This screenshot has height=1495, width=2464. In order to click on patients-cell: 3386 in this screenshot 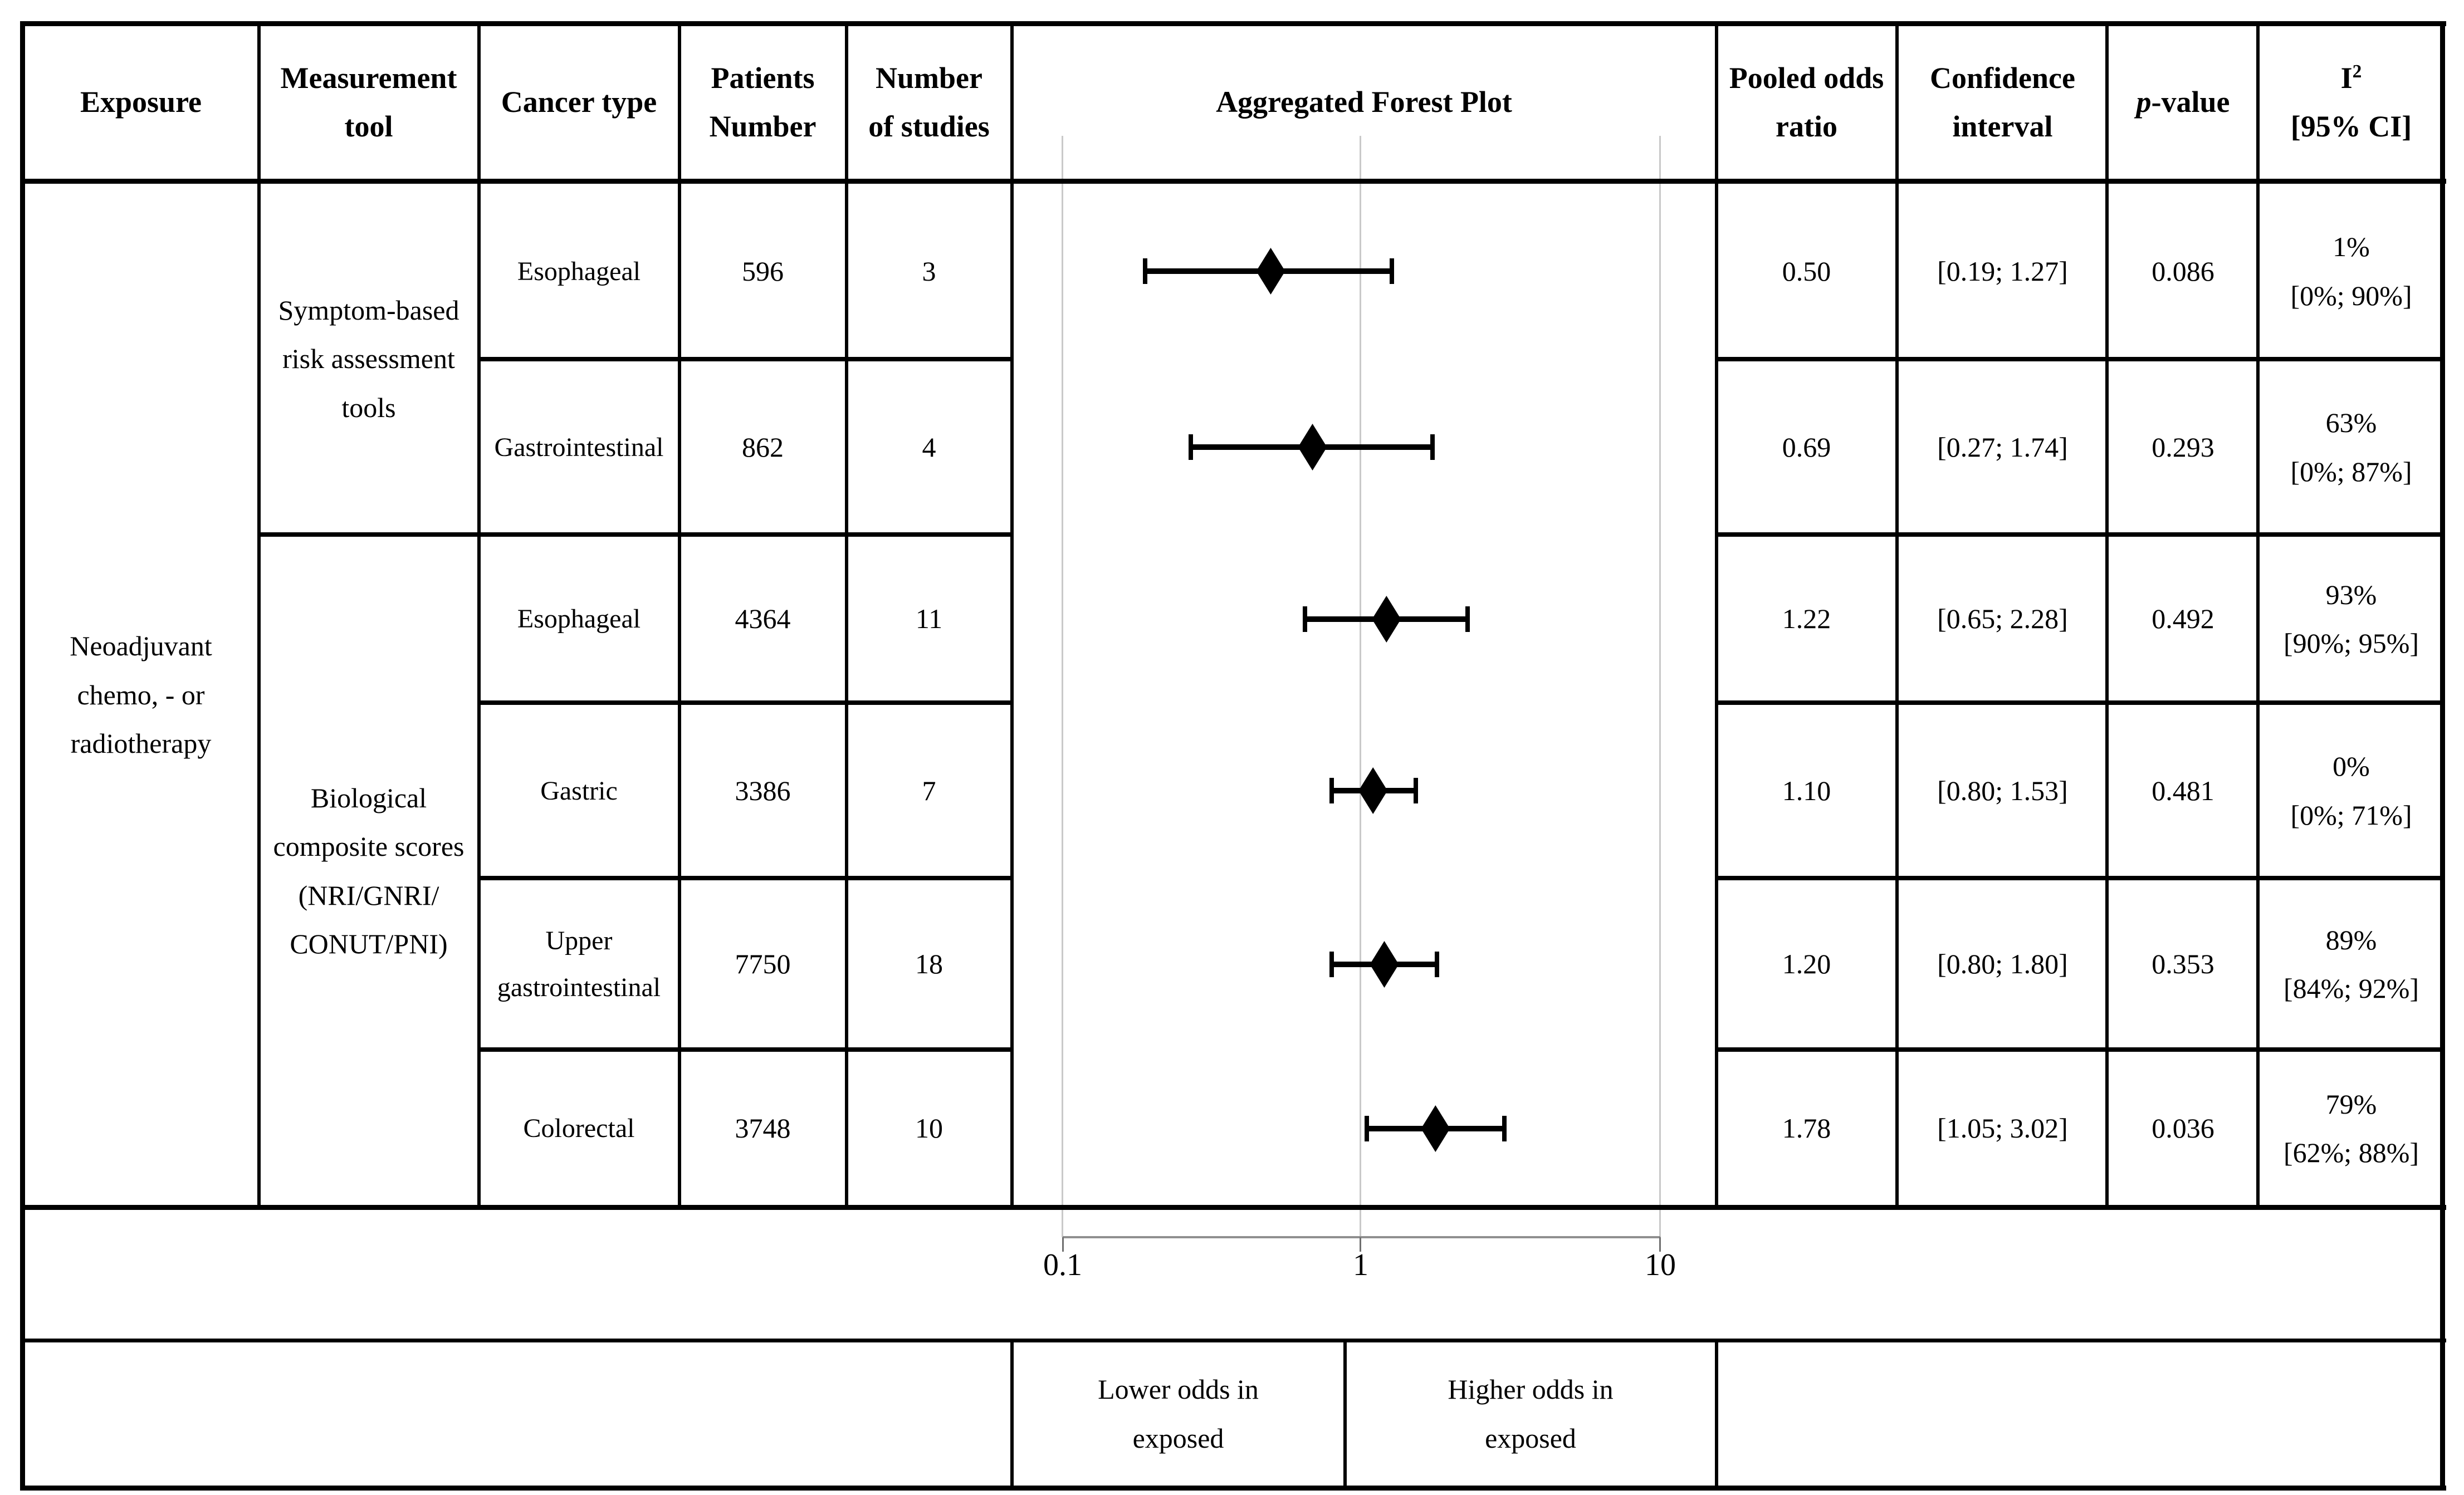, I will do `click(763, 790)`.